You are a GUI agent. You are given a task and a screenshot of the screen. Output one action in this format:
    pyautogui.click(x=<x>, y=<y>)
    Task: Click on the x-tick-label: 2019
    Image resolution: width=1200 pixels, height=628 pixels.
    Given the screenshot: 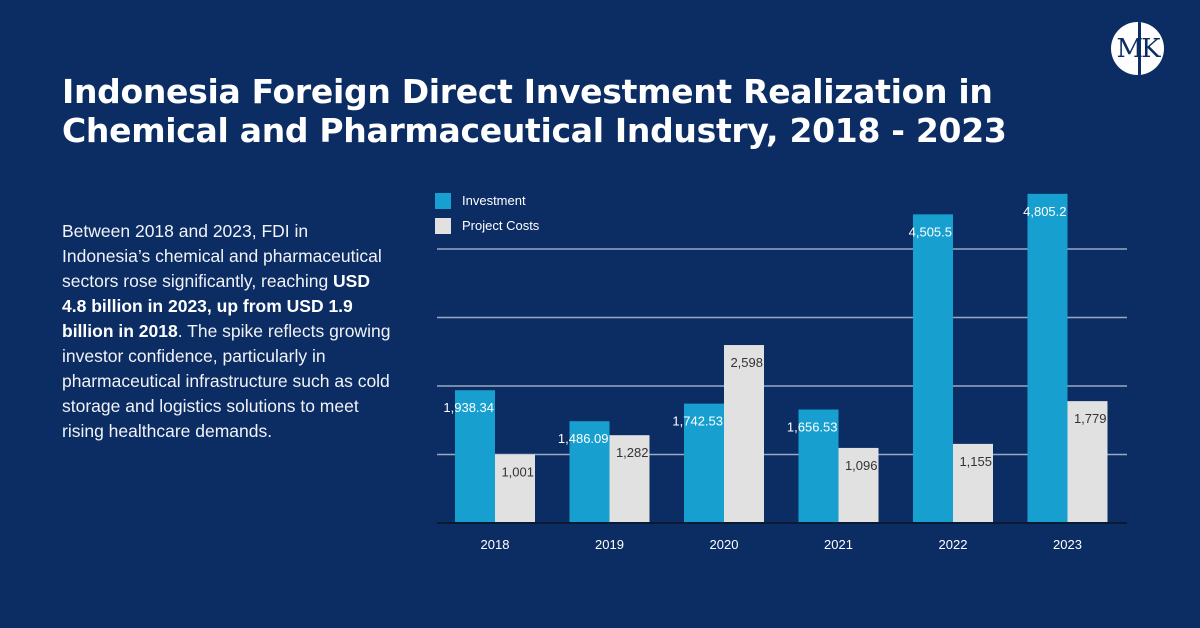 What is the action you would take?
    pyautogui.click(x=609, y=544)
    